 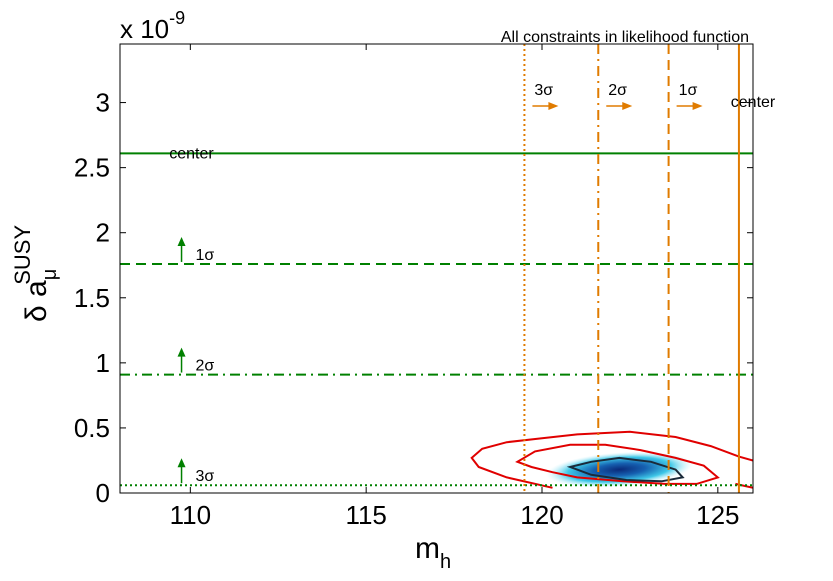 I want to click on svg-text: δ aμSUSY, so click(x=35, y=273).